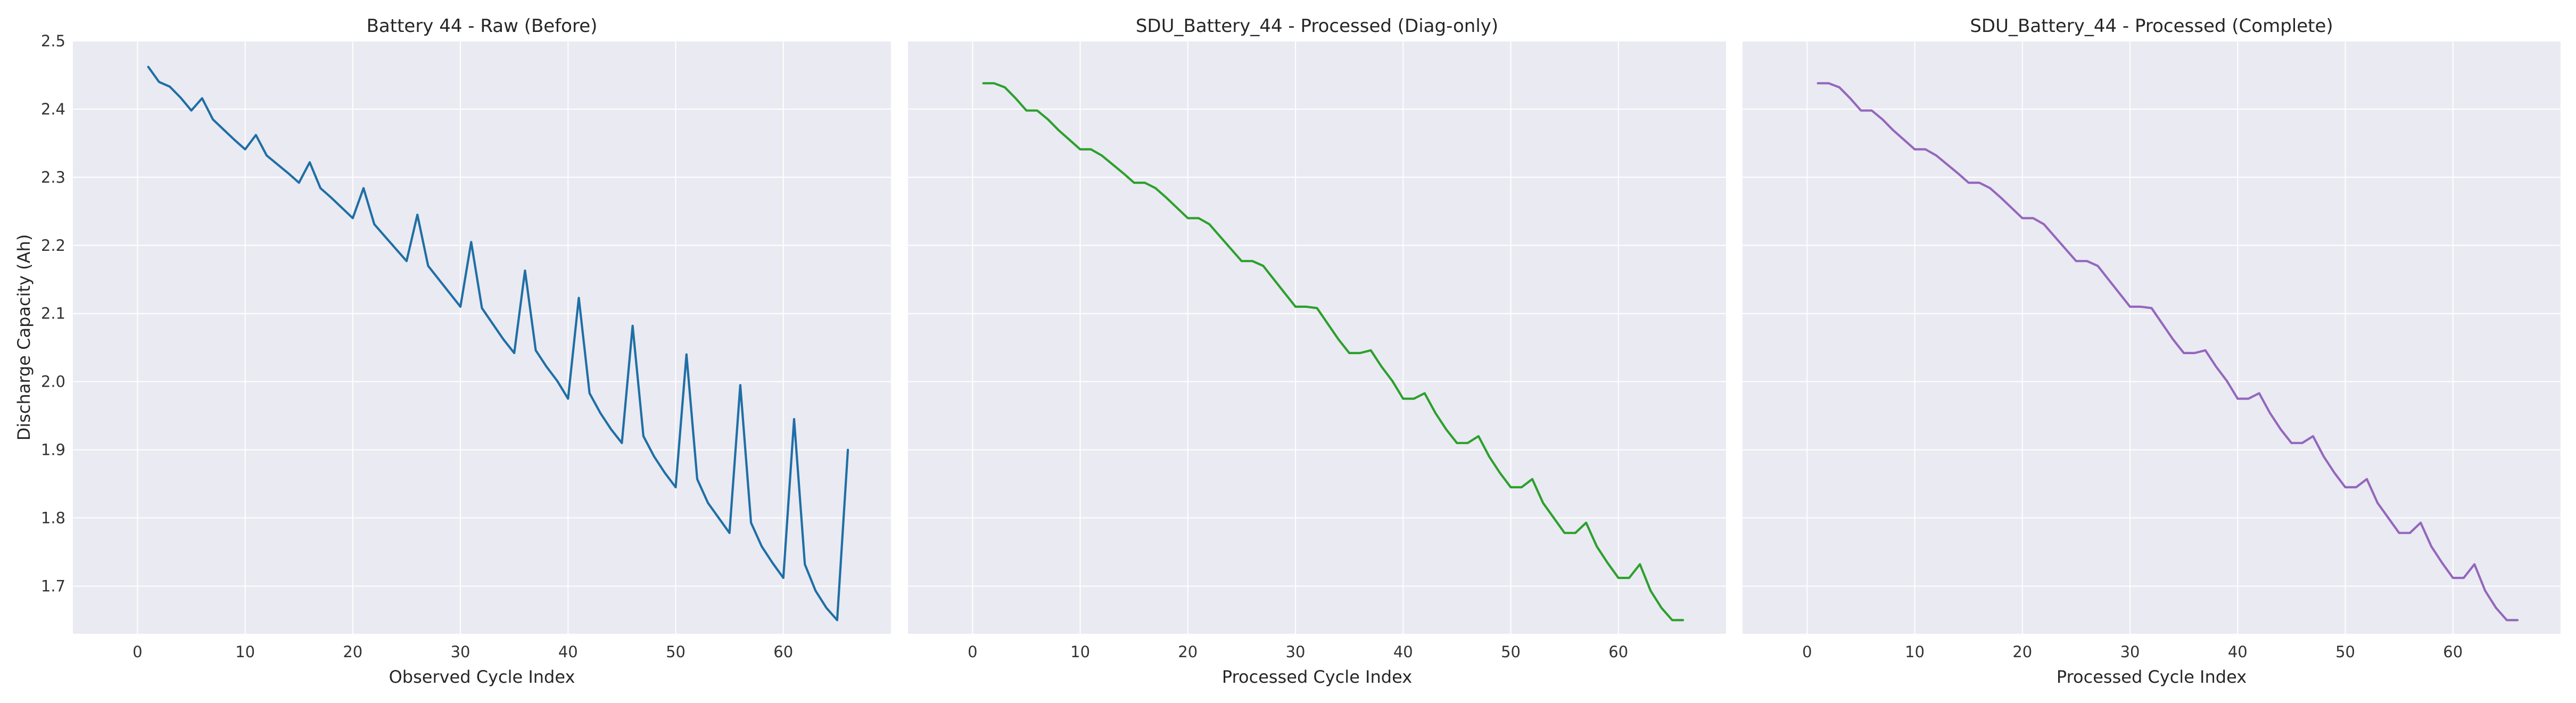 The image size is (2576, 703). I want to click on y-tick-label: 2.5, so click(53, 41).